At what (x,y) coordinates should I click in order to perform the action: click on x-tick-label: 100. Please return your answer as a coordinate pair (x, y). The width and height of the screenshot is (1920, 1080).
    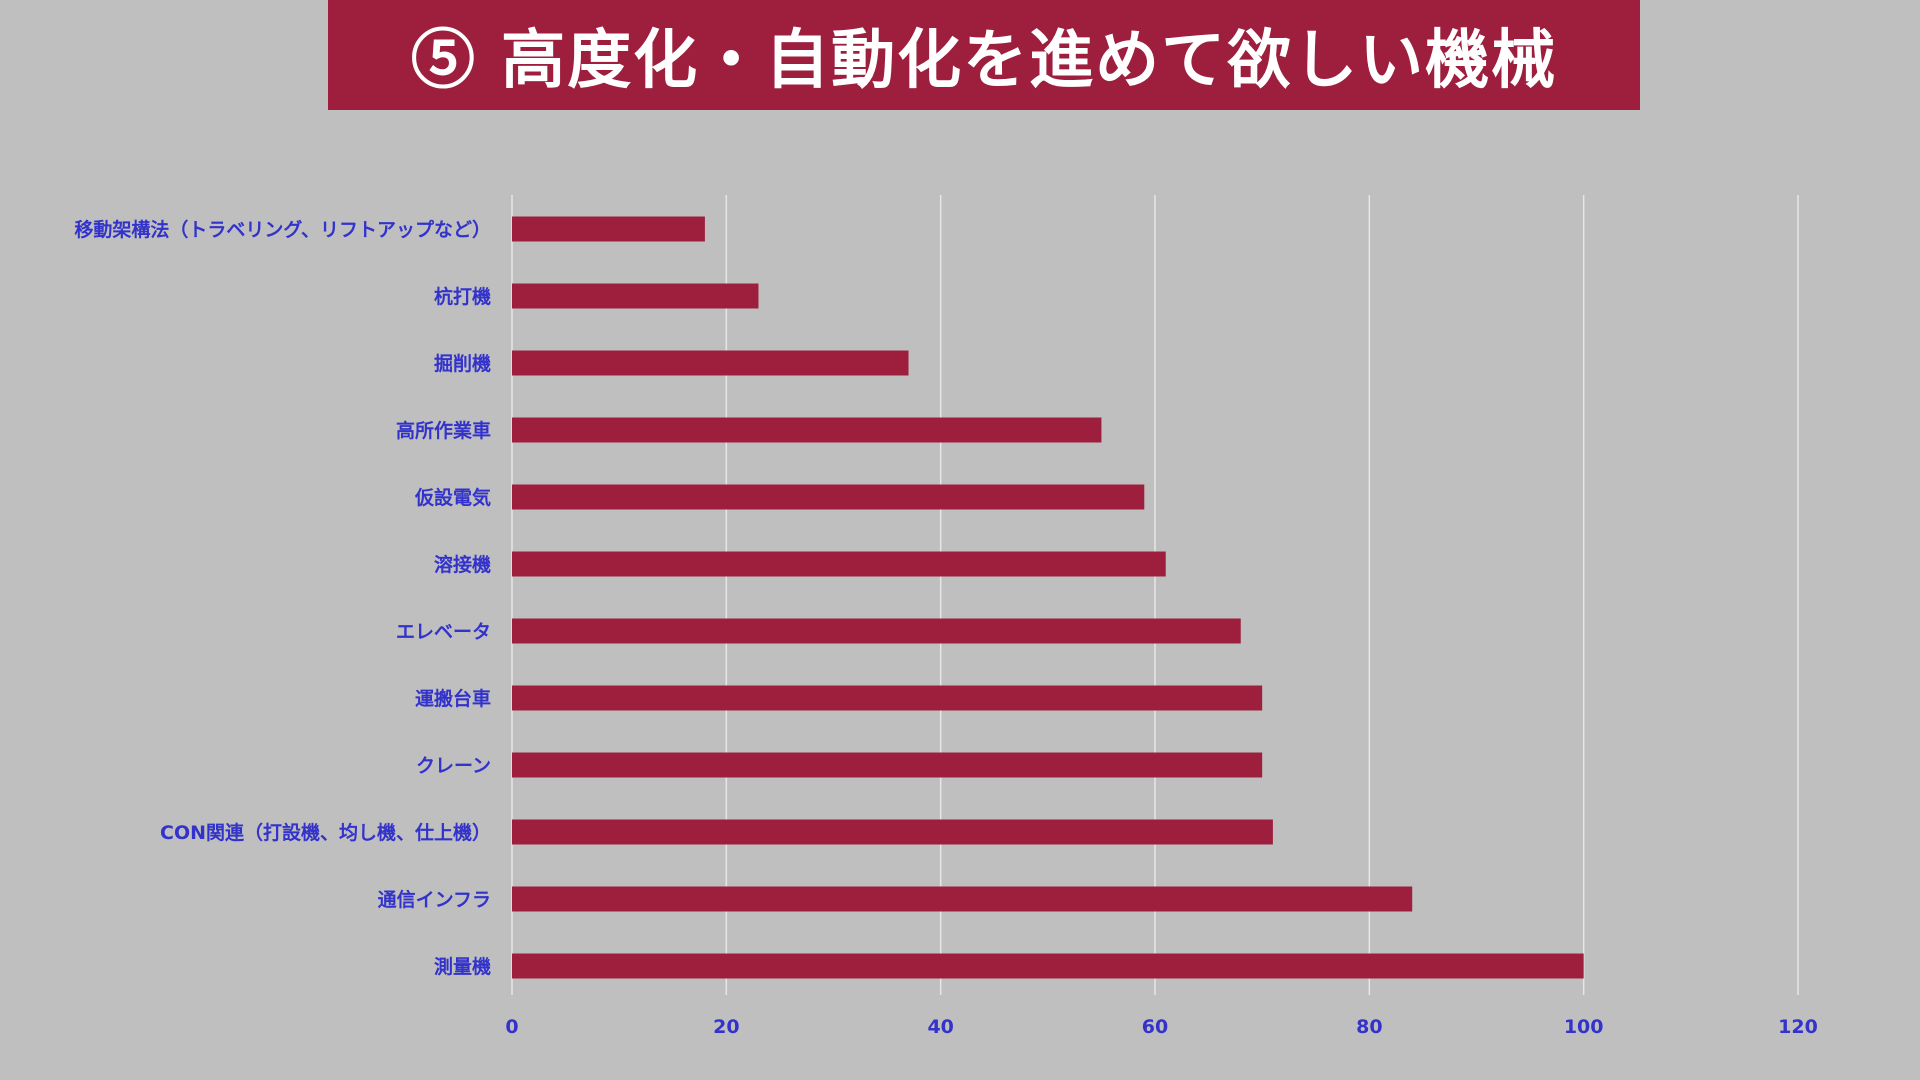
    Looking at the image, I should click on (1584, 1027).